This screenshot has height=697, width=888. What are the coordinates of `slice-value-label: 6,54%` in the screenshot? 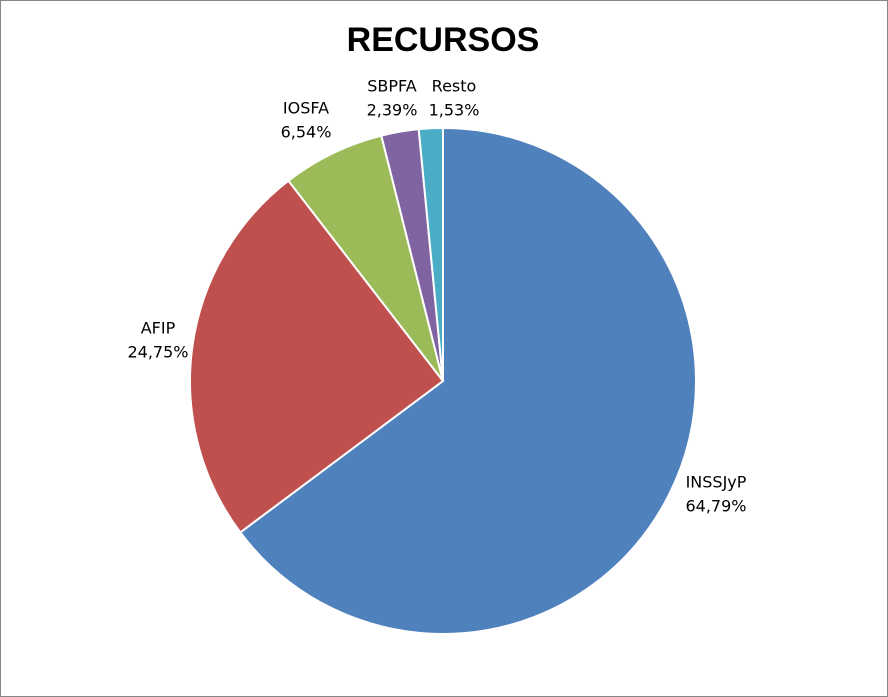 It's located at (306, 132).